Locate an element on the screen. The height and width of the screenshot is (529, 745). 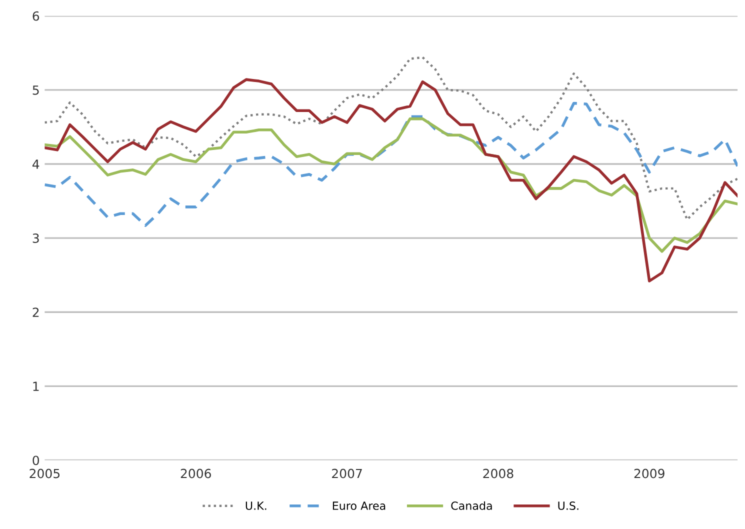
x-tick-label: 2005 is located at coordinates (45, 473).